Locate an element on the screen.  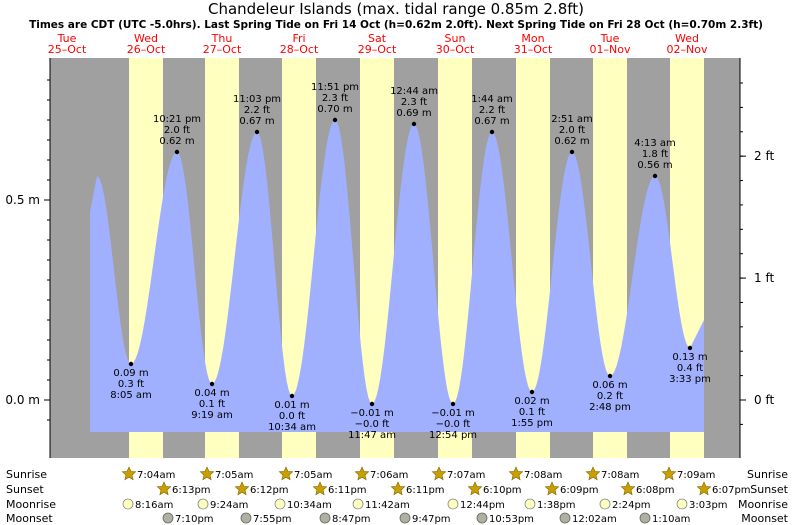
row-label-left: Sunrise is located at coordinates (26, 474).